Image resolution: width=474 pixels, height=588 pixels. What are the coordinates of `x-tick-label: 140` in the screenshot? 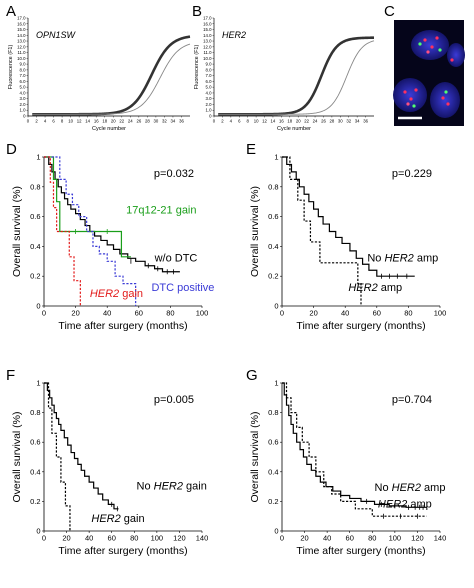 It's located at (202, 538).